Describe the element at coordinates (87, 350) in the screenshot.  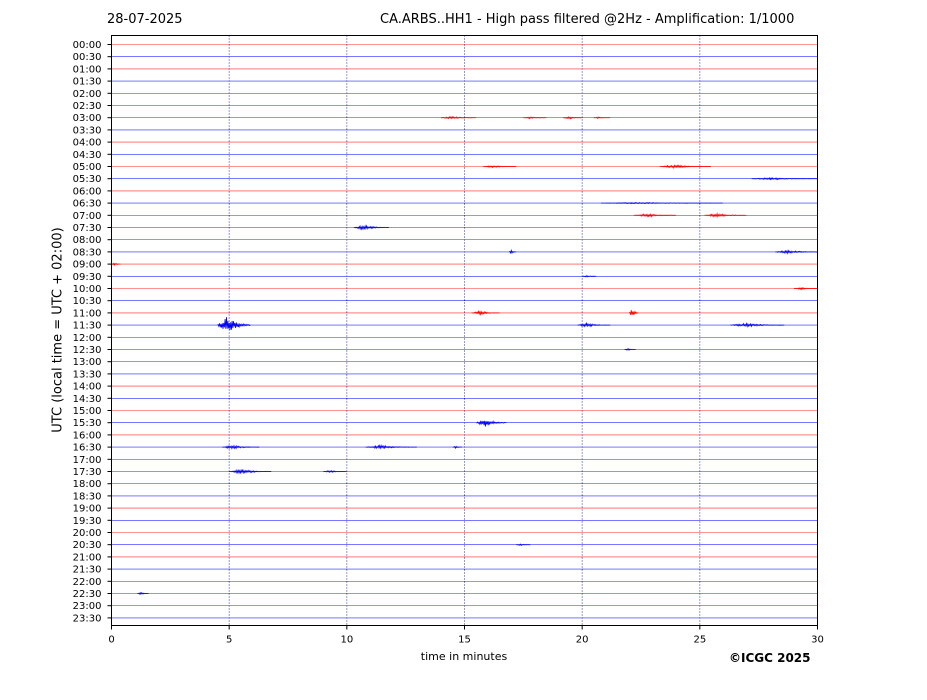
I see `y-tick-label: 12:30` at that location.